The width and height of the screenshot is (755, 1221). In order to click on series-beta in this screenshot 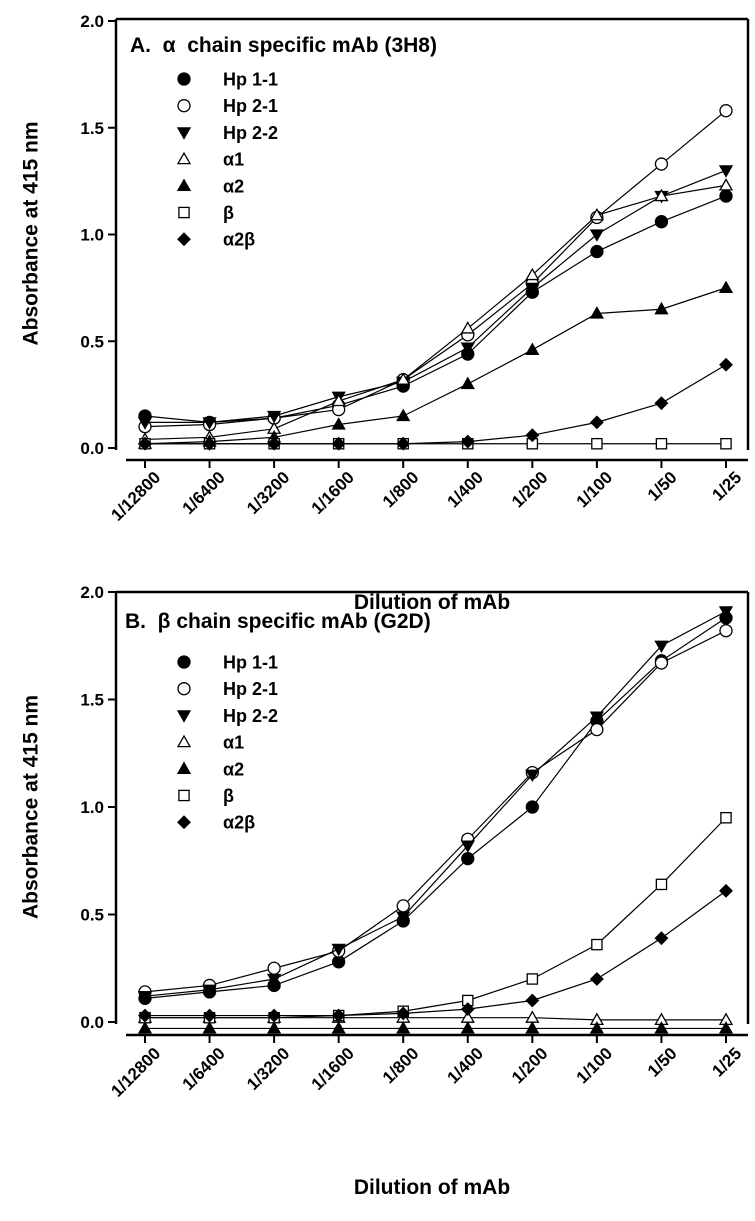, I will do `click(435, 918)`.